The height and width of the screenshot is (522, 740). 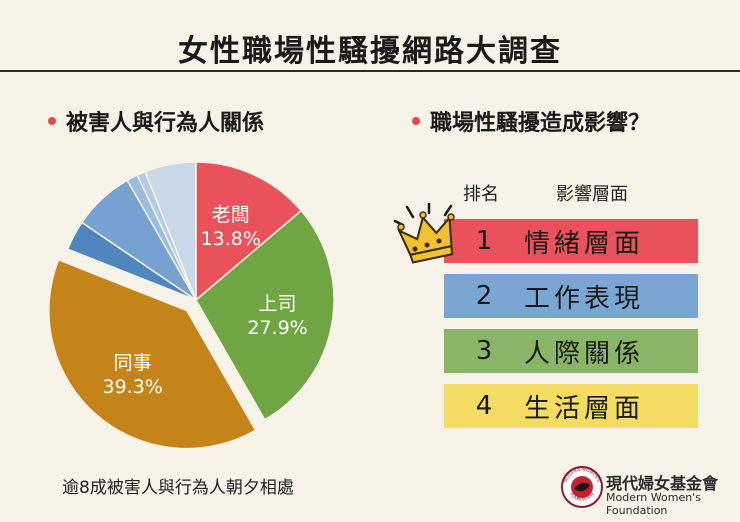 I want to click on pie-label-0: 老闆, so click(x=231, y=215).